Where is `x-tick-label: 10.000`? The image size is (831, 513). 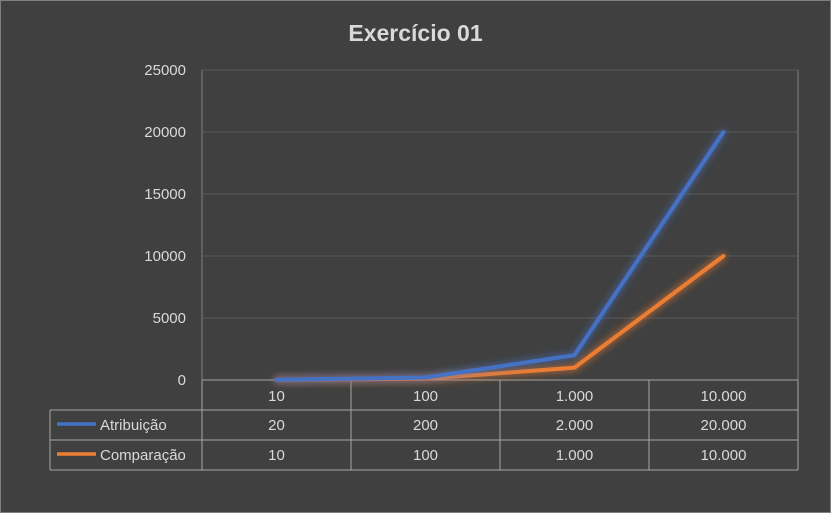
x-tick-label: 10.000 is located at coordinates (724, 396).